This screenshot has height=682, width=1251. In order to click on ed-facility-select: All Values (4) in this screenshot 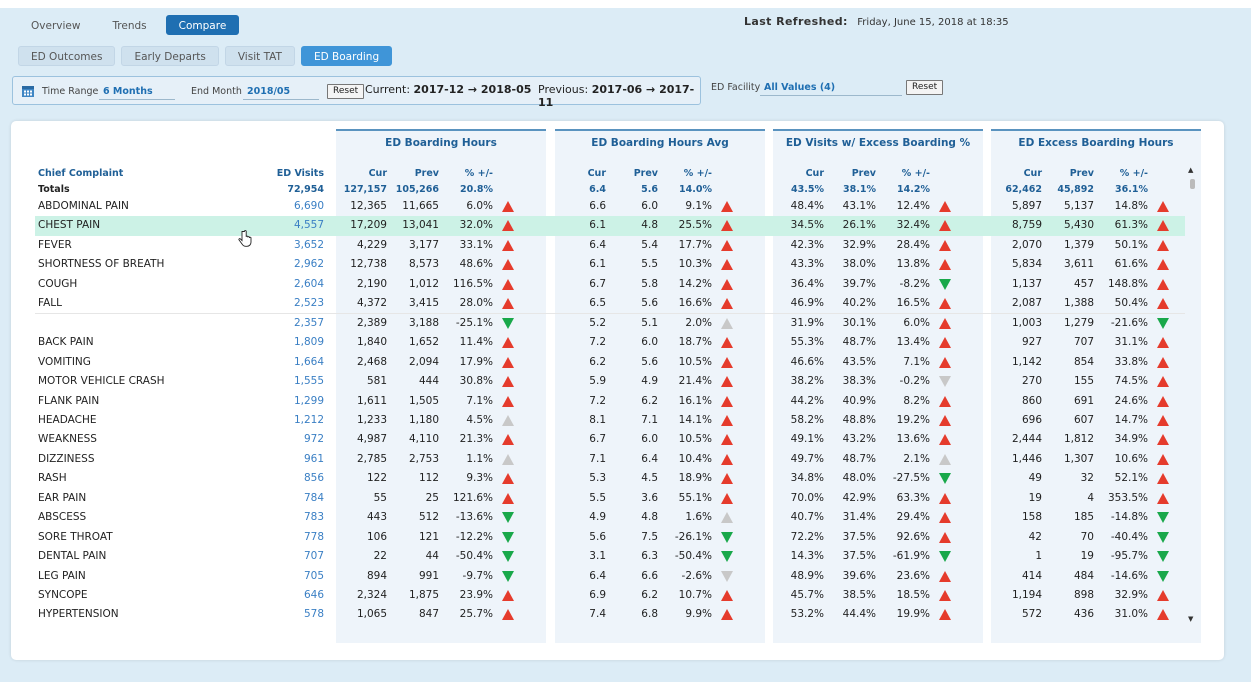, I will do `click(831, 88)`.